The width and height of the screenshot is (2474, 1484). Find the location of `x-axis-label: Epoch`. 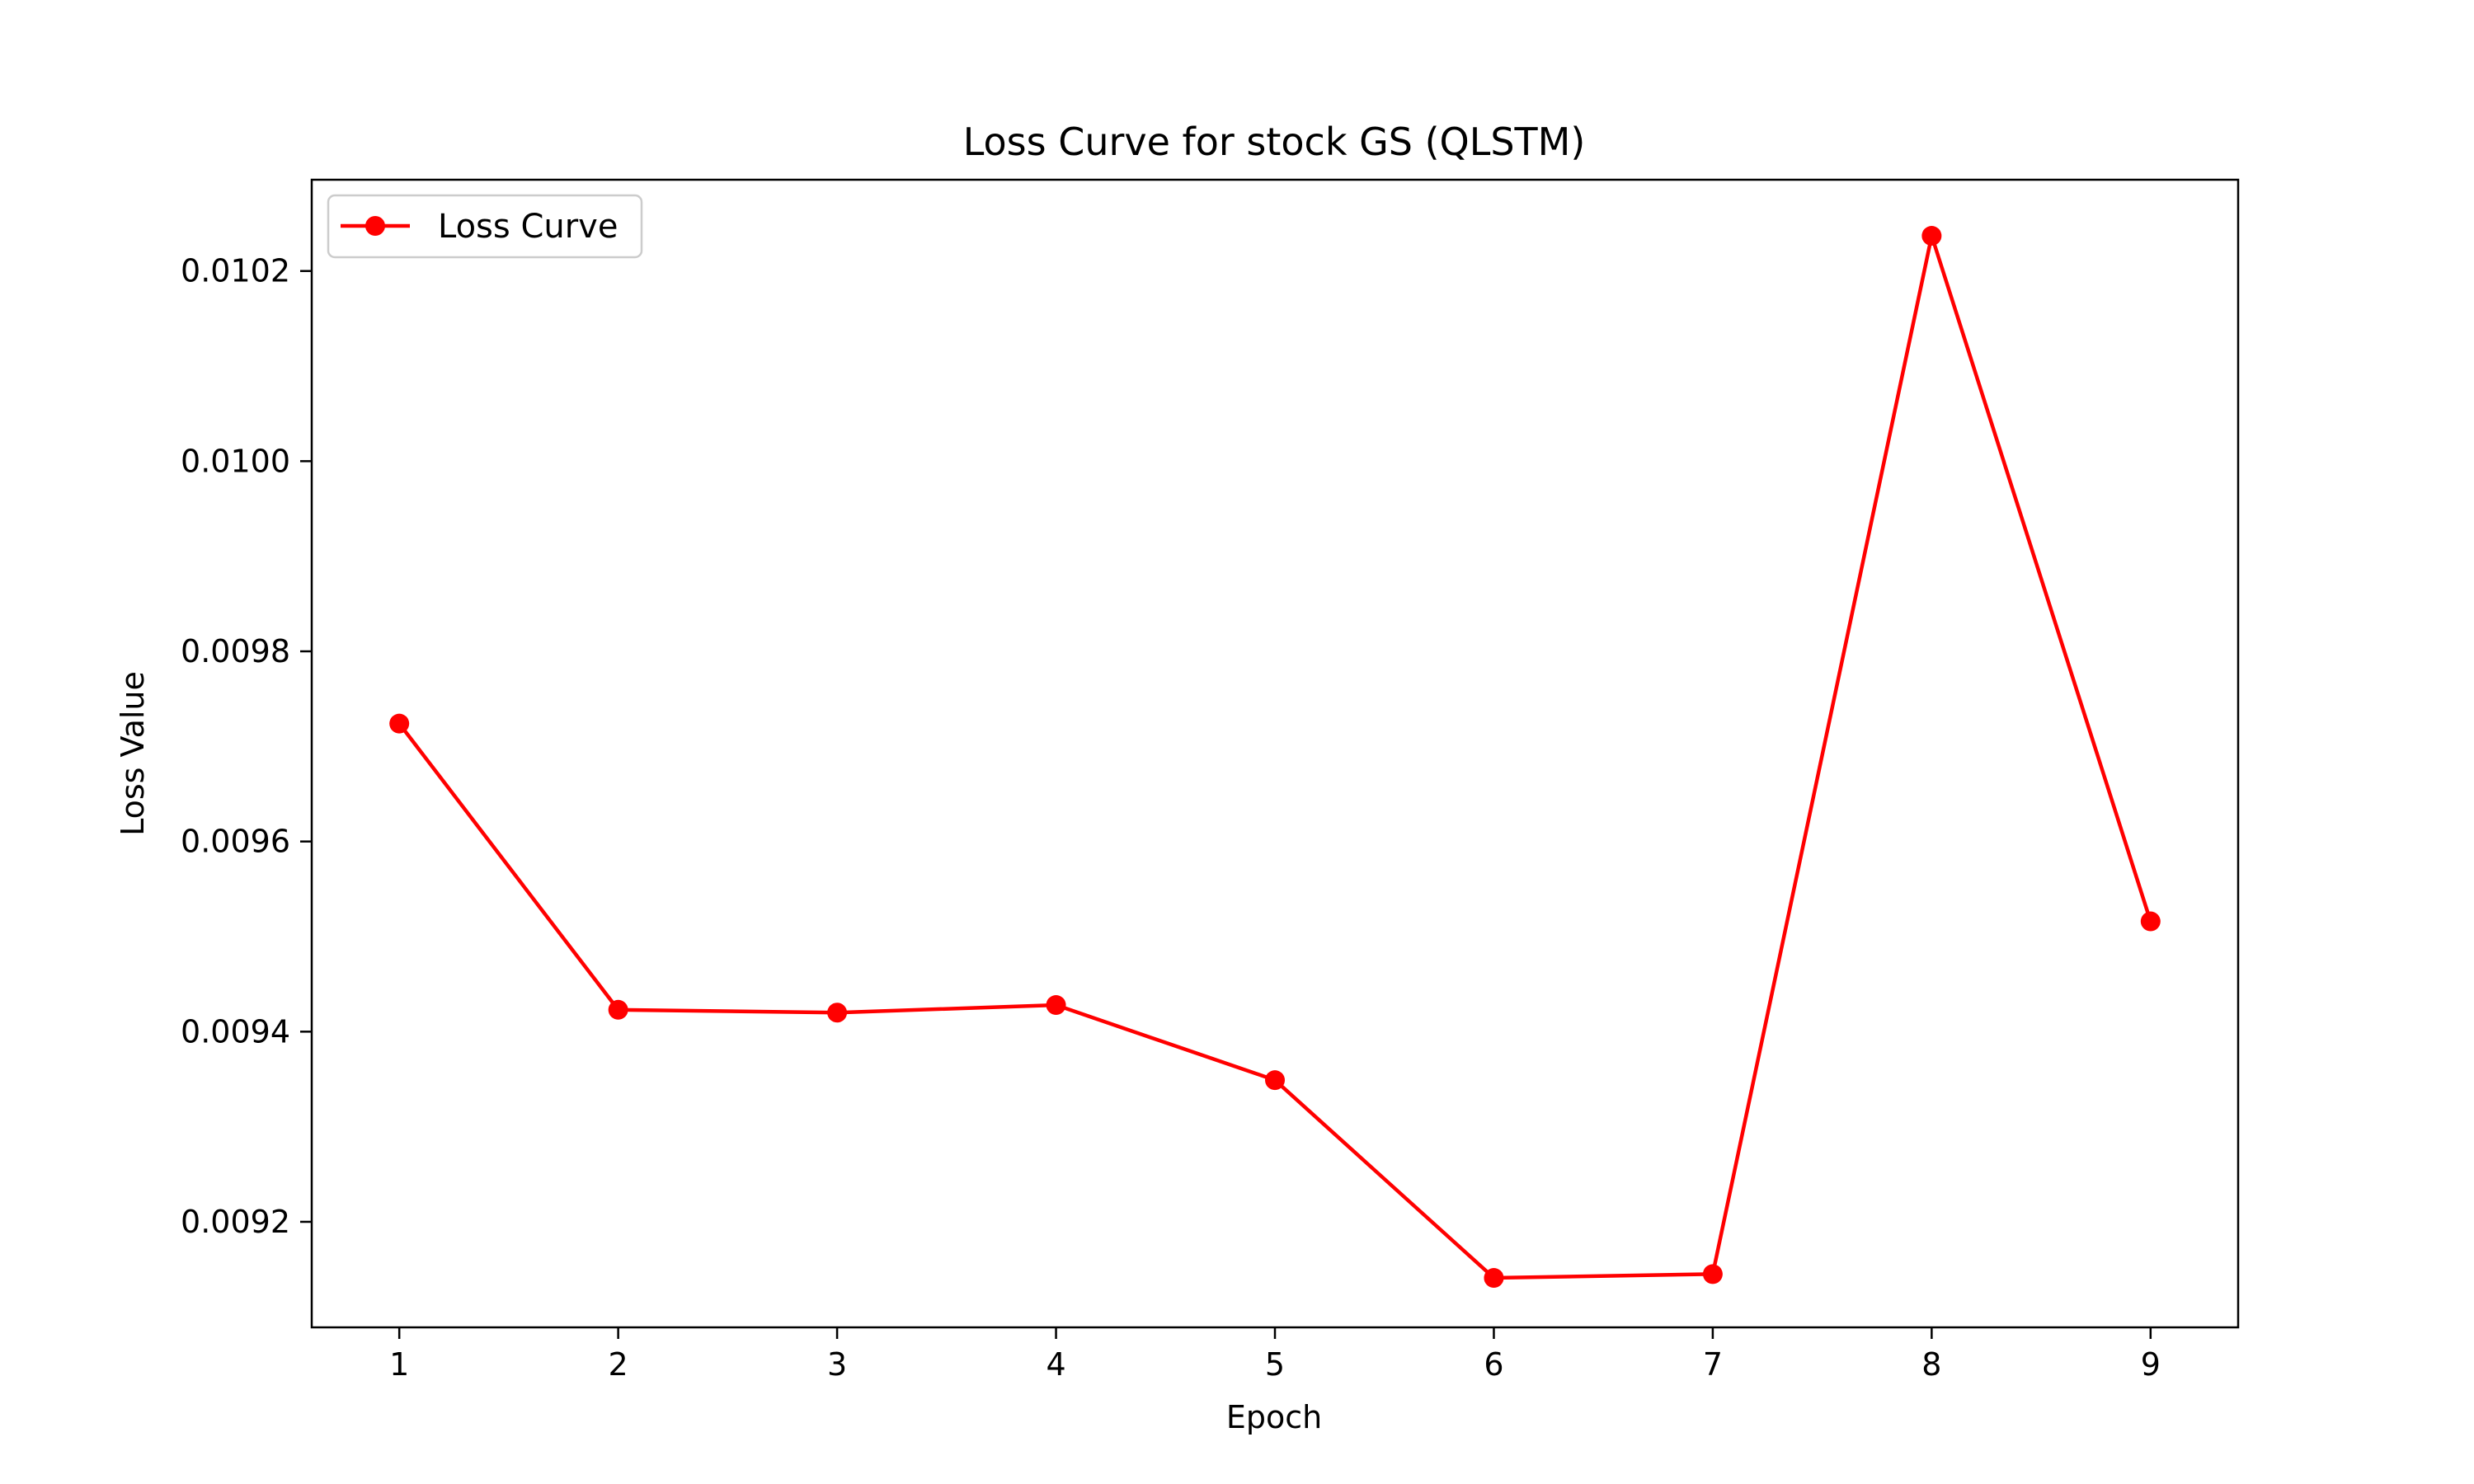

x-axis-label: Epoch is located at coordinates (1274, 1417).